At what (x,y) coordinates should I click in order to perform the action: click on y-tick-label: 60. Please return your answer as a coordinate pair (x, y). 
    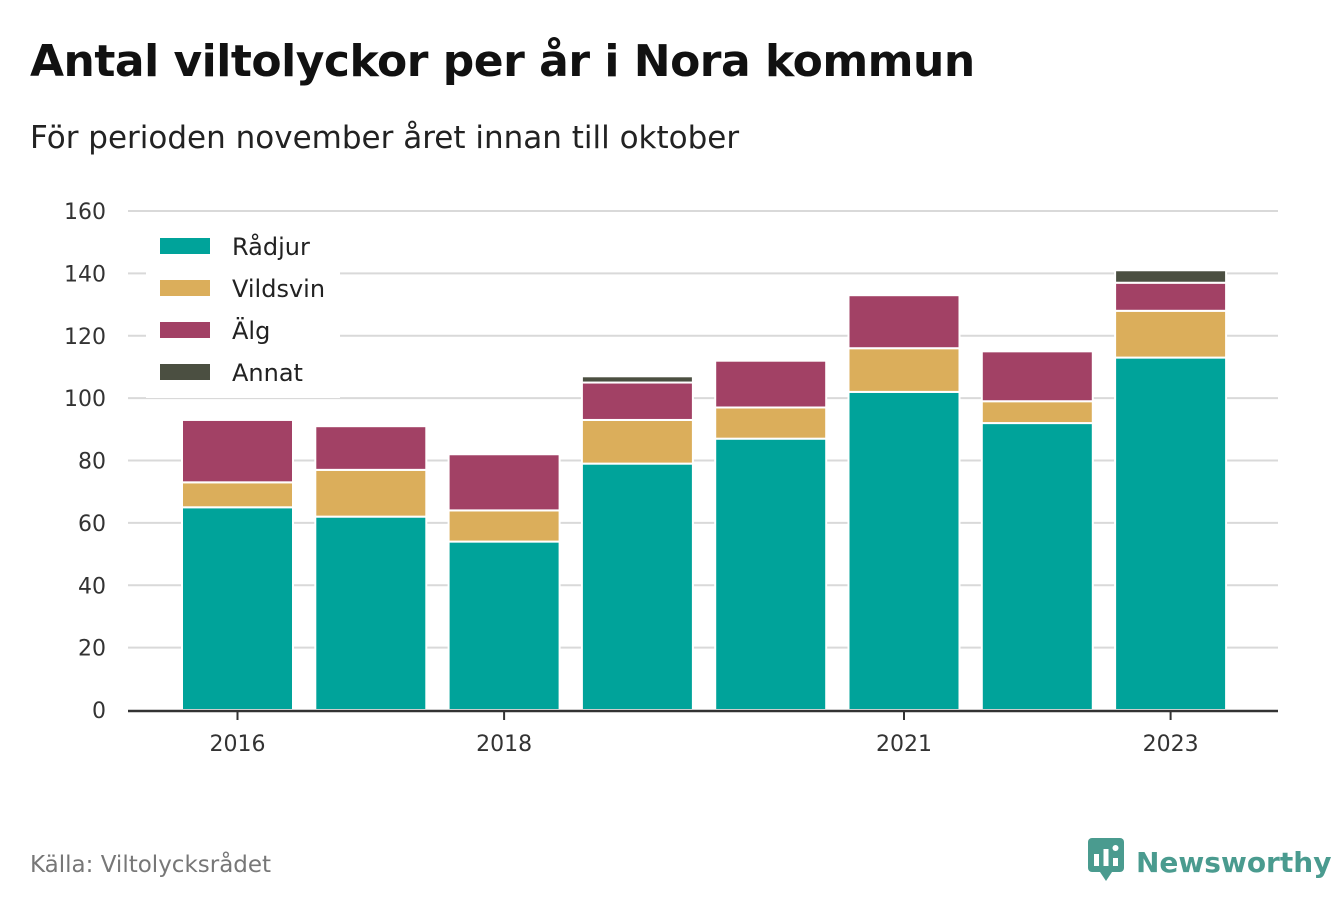
    Looking at the image, I should click on (92, 524).